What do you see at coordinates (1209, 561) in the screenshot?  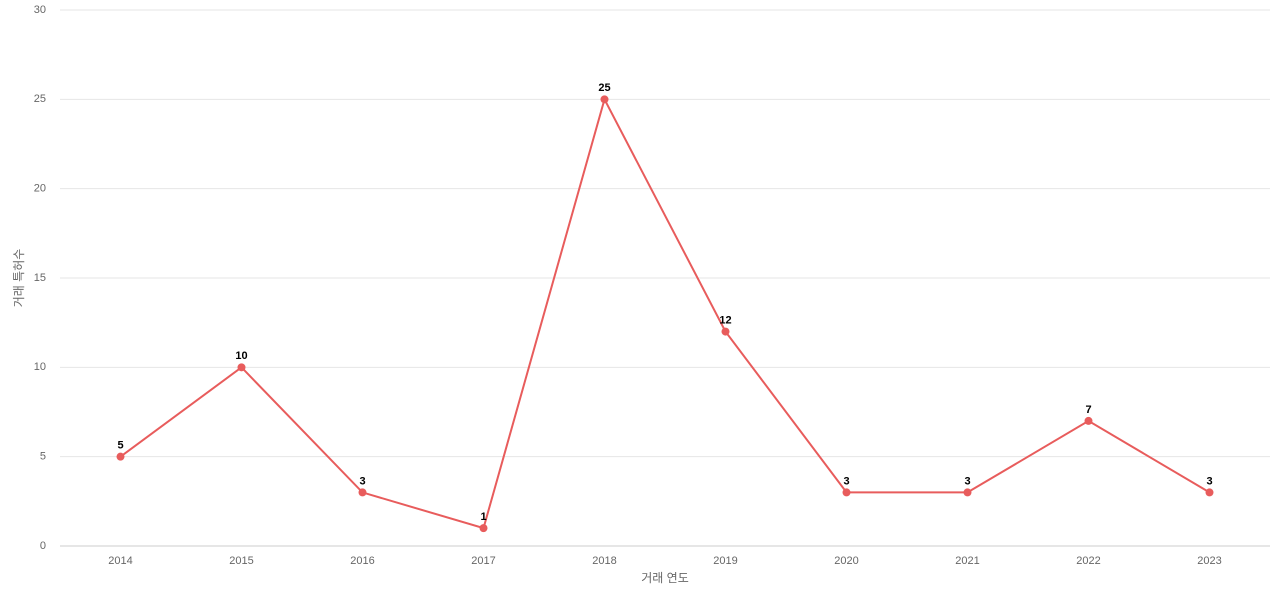 I see `x-tick-label: 2023` at bounding box center [1209, 561].